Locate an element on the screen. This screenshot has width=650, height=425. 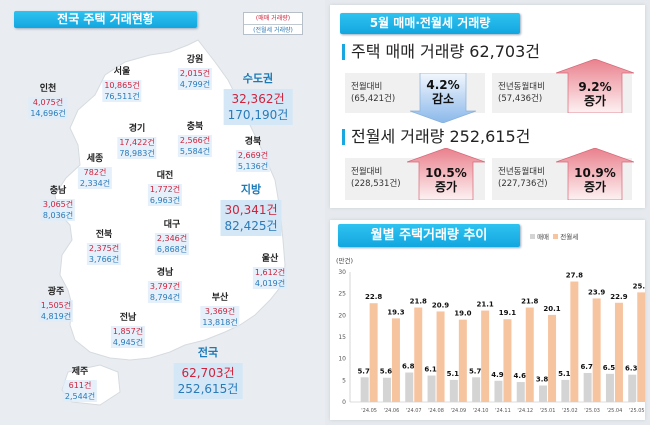
legend-label-rent: 전월세 is located at coordinates (569, 237).